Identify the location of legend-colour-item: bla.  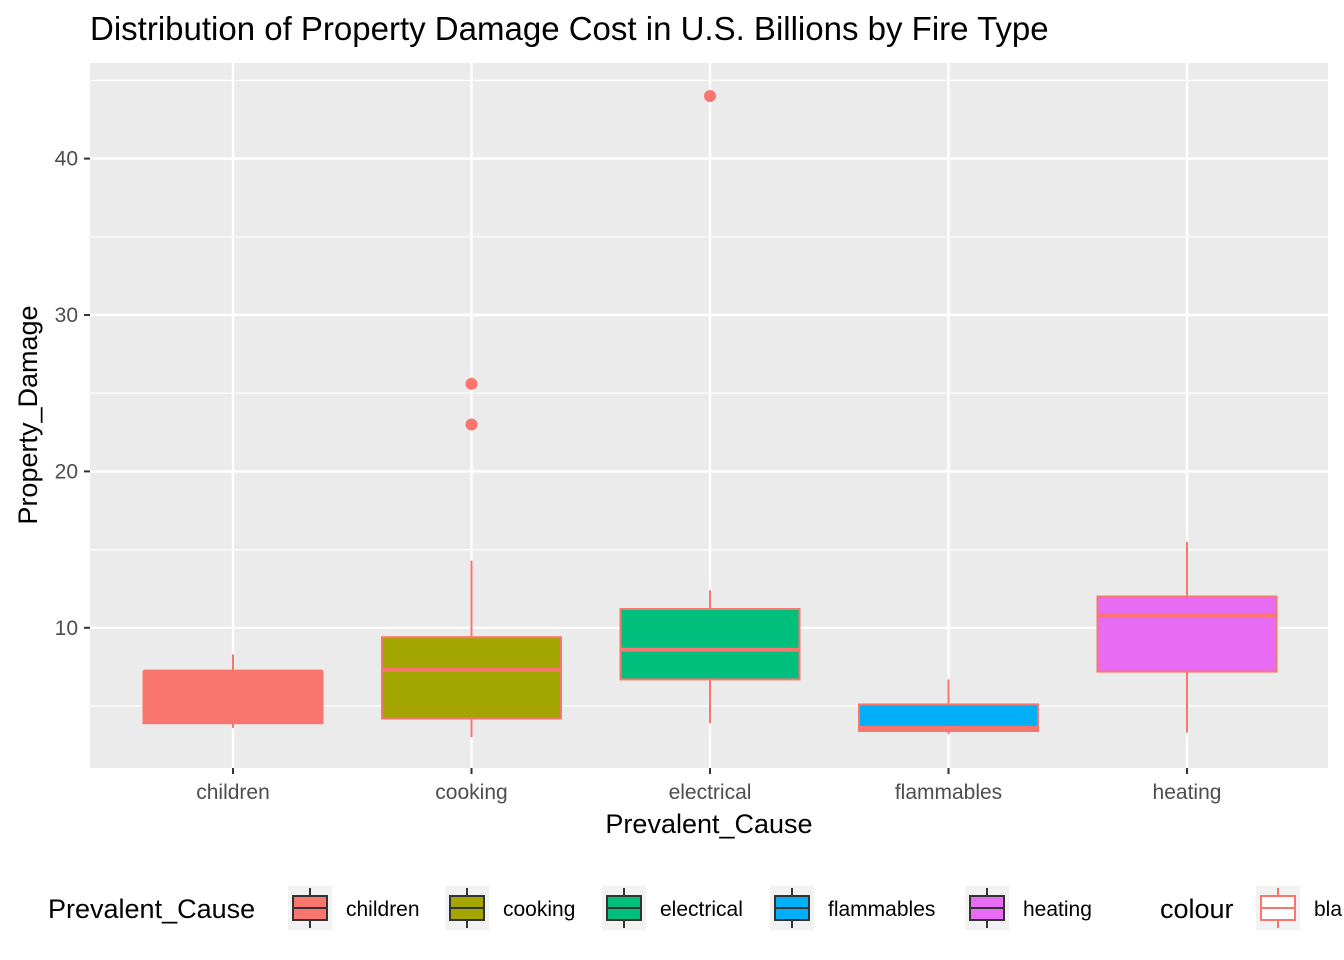
(1299, 908).